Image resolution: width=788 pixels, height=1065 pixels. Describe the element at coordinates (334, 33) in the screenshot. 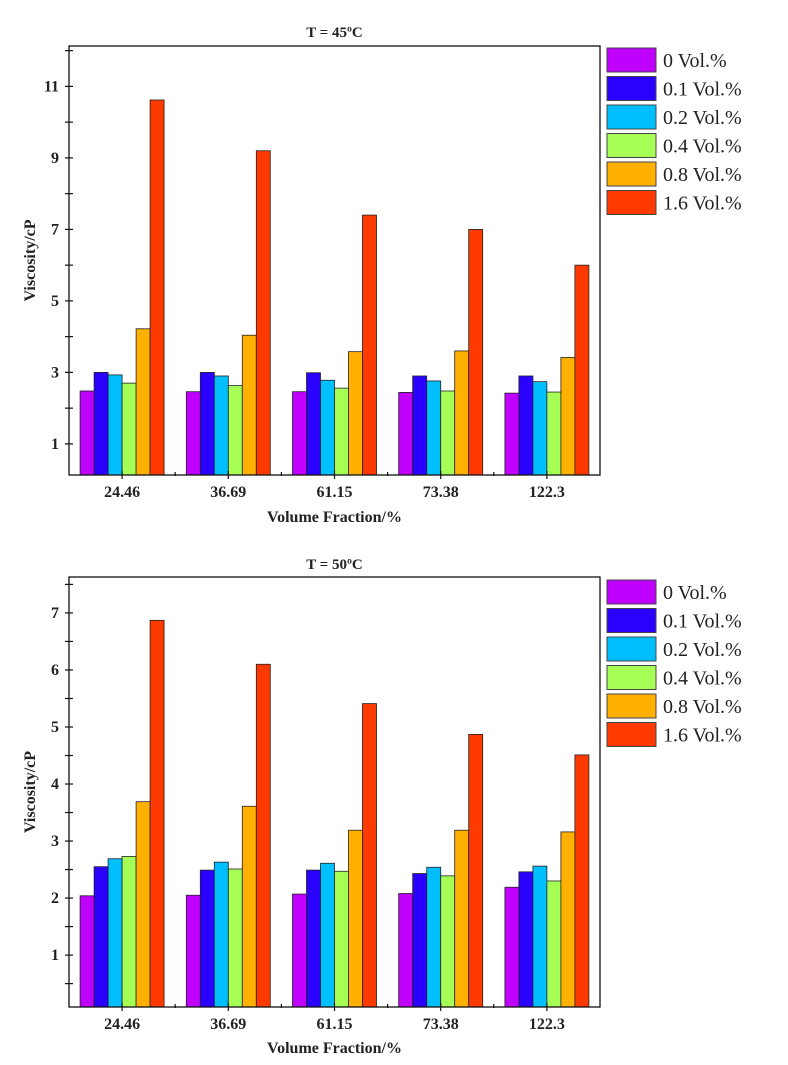

I see `chart-title: T = 45ºC` at that location.